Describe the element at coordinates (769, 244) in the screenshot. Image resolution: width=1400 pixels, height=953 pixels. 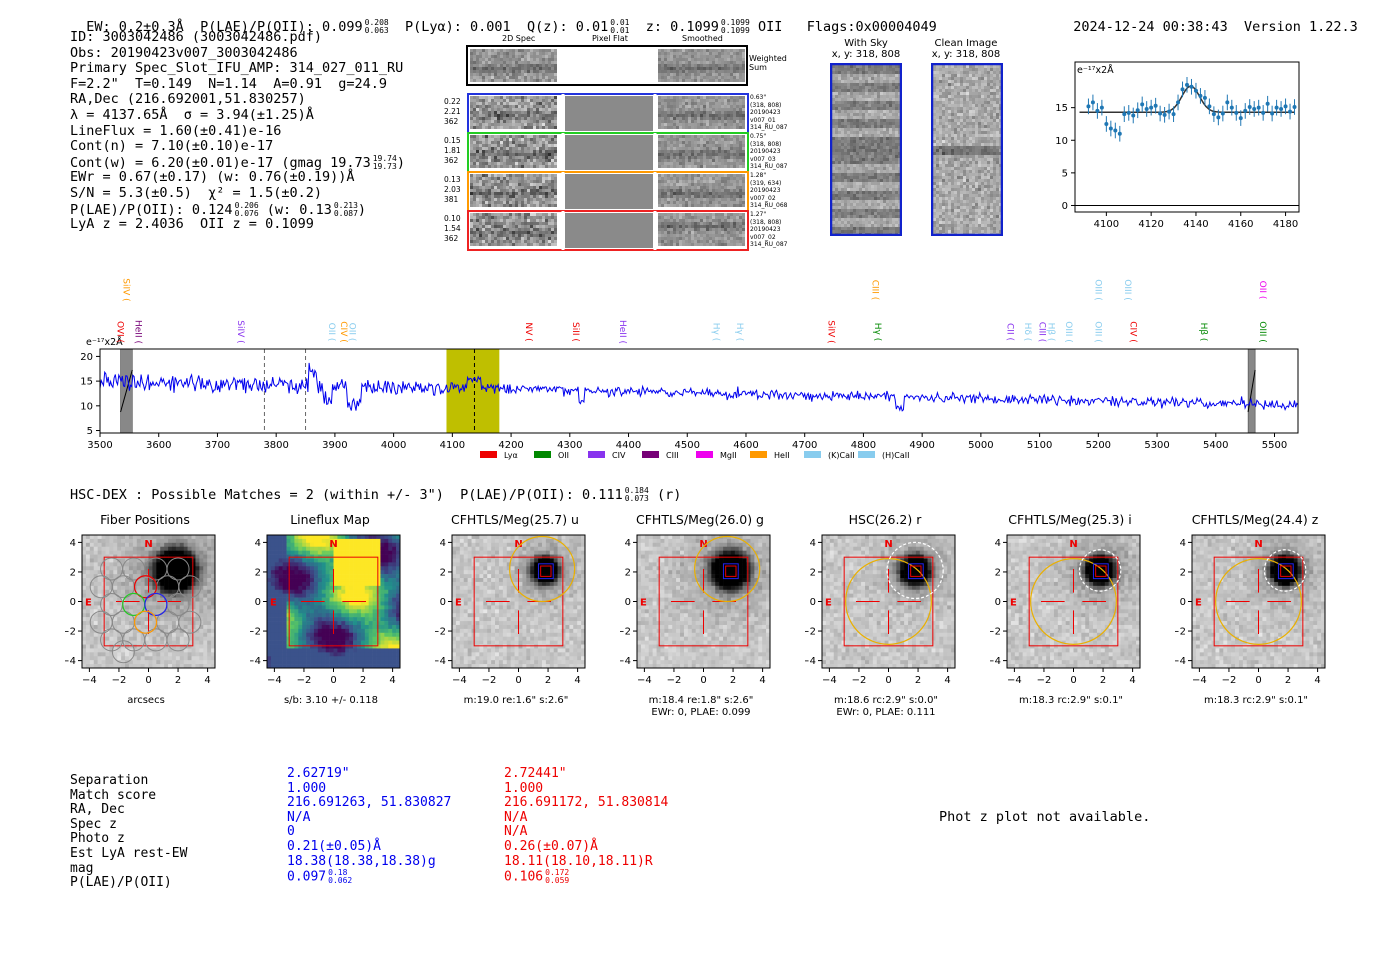
I see `meta: 314_RU_087` at that location.